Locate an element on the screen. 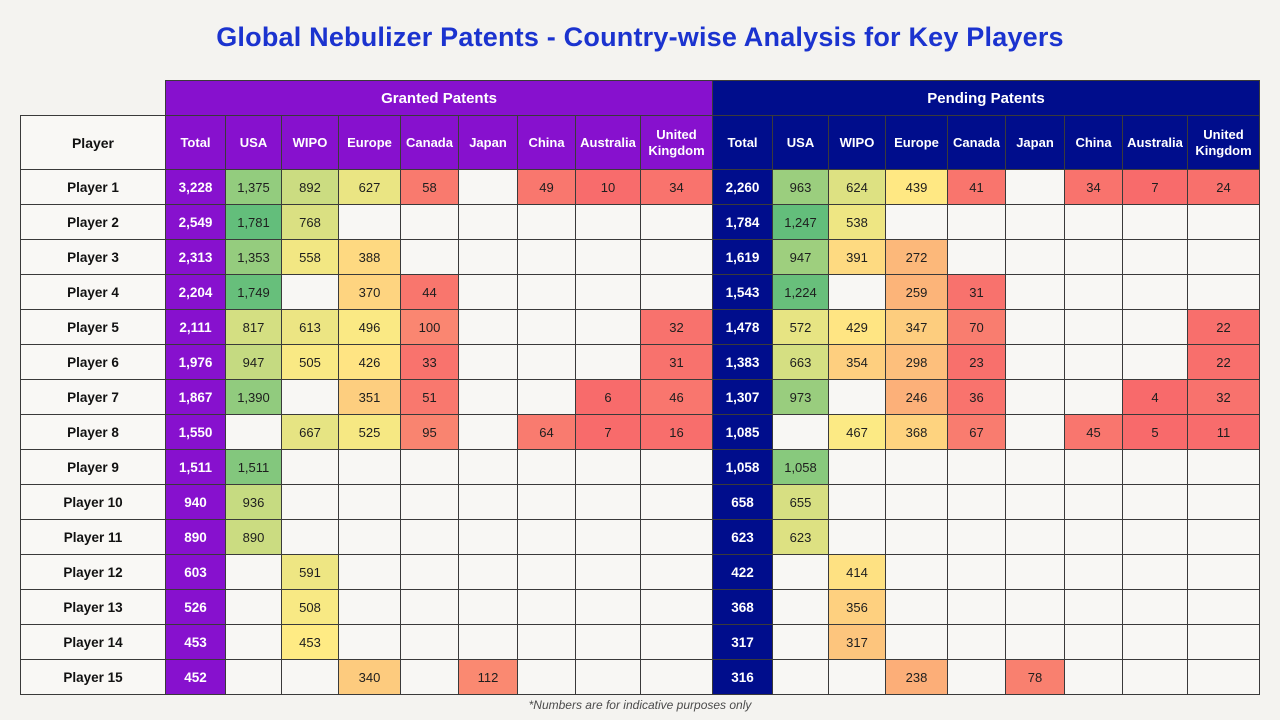 The height and width of the screenshot is (720, 1280). table-row: Player 3 2,313 1,353 558 388 1,619 947 391 272 is located at coordinates (640, 257).